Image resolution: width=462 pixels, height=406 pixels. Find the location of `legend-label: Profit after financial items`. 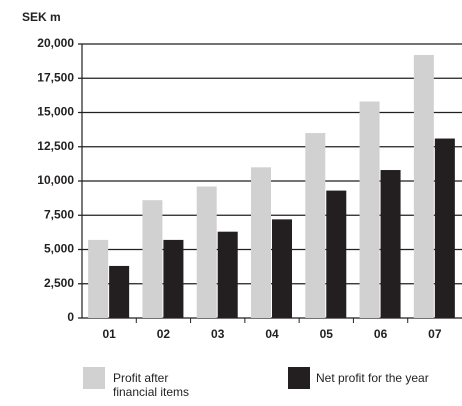

legend-label: Profit after financial items is located at coordinates (151, 385).